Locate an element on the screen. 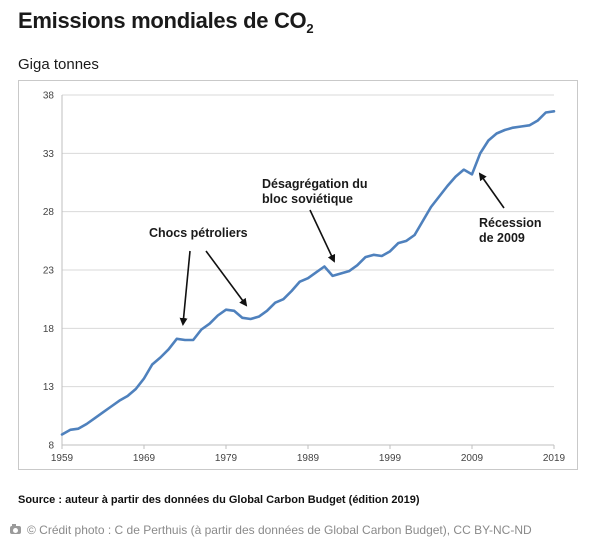  annotation-line: Chocs pétroliers is located at coordinates (198, 233).